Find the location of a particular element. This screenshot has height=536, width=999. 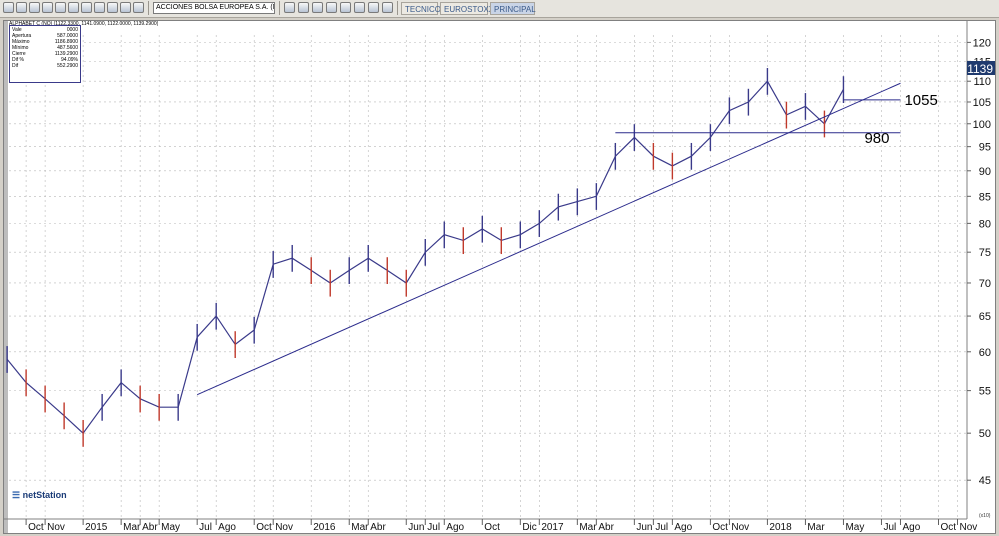

open-icon is located at coordinates (21, 7).